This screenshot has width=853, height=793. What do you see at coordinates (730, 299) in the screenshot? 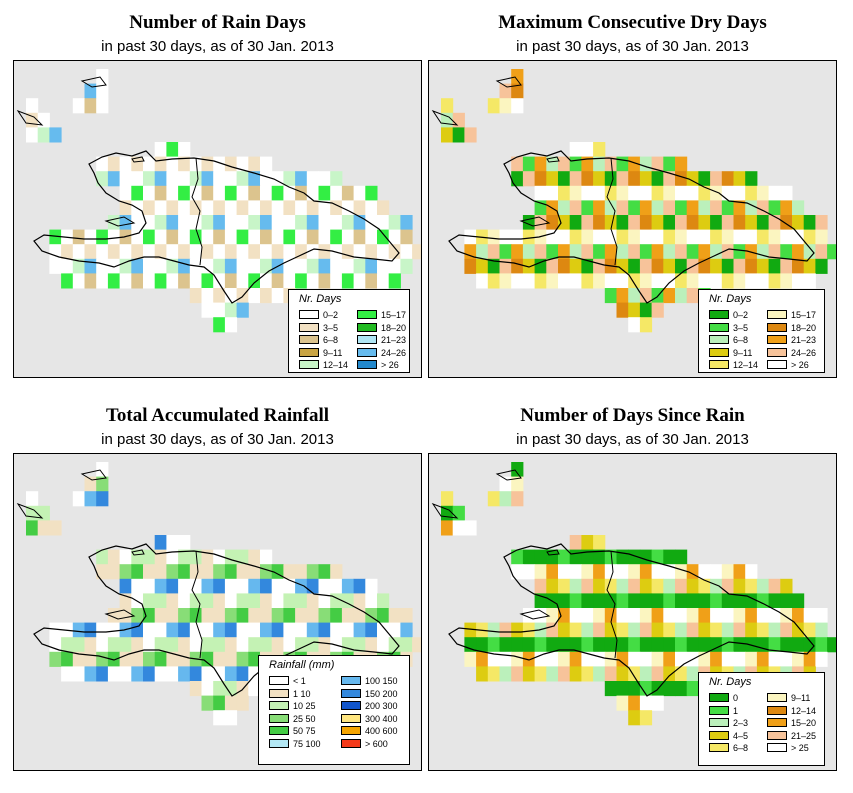
I see `legend-title: Nr. Days` at bounding box center [730, 299].